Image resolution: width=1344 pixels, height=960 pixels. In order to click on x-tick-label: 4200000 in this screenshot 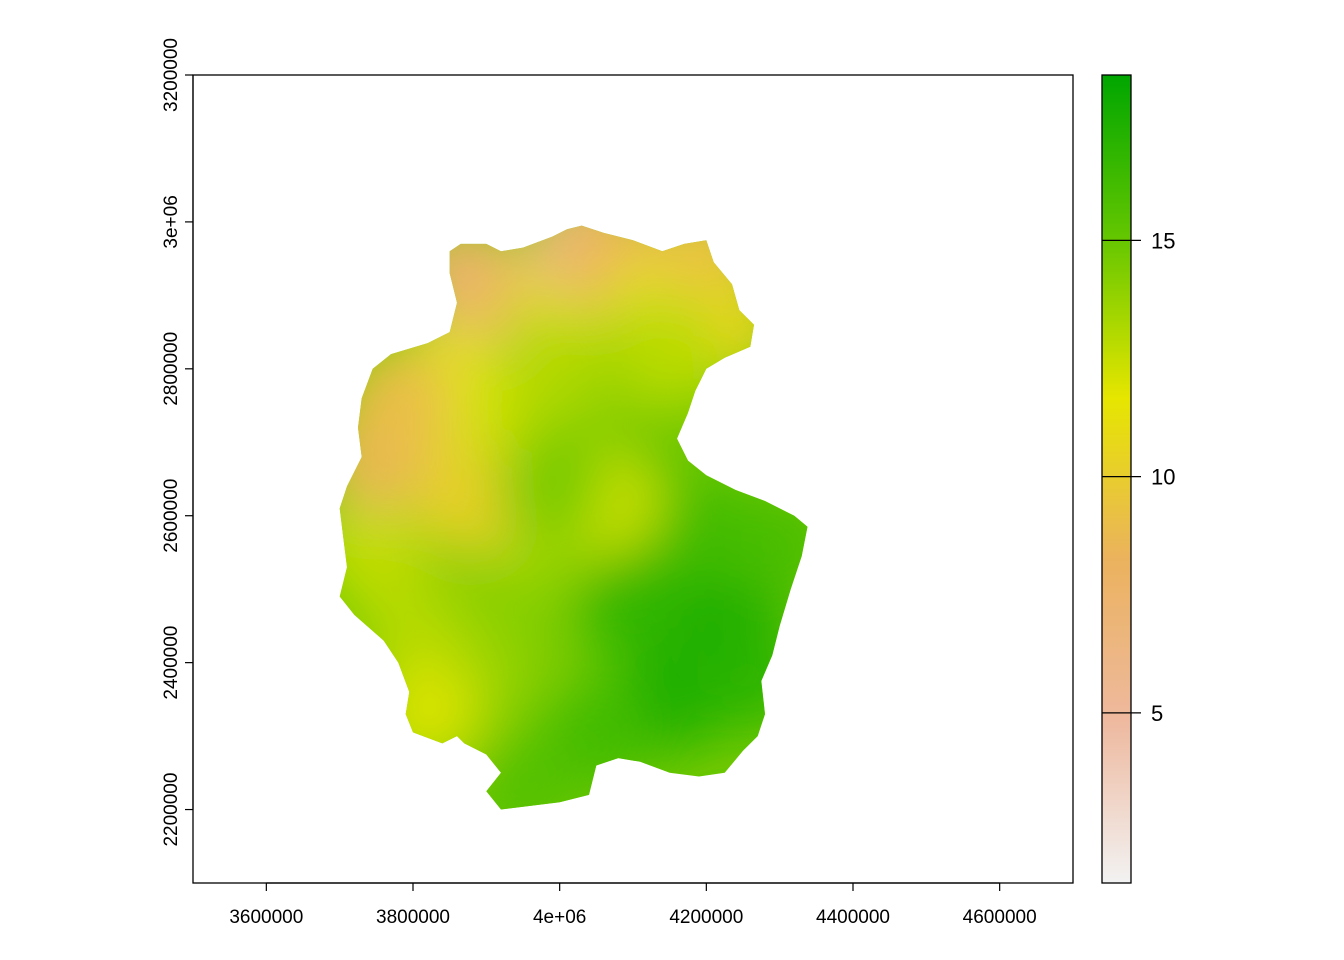, I will do `click(706, 917)`.